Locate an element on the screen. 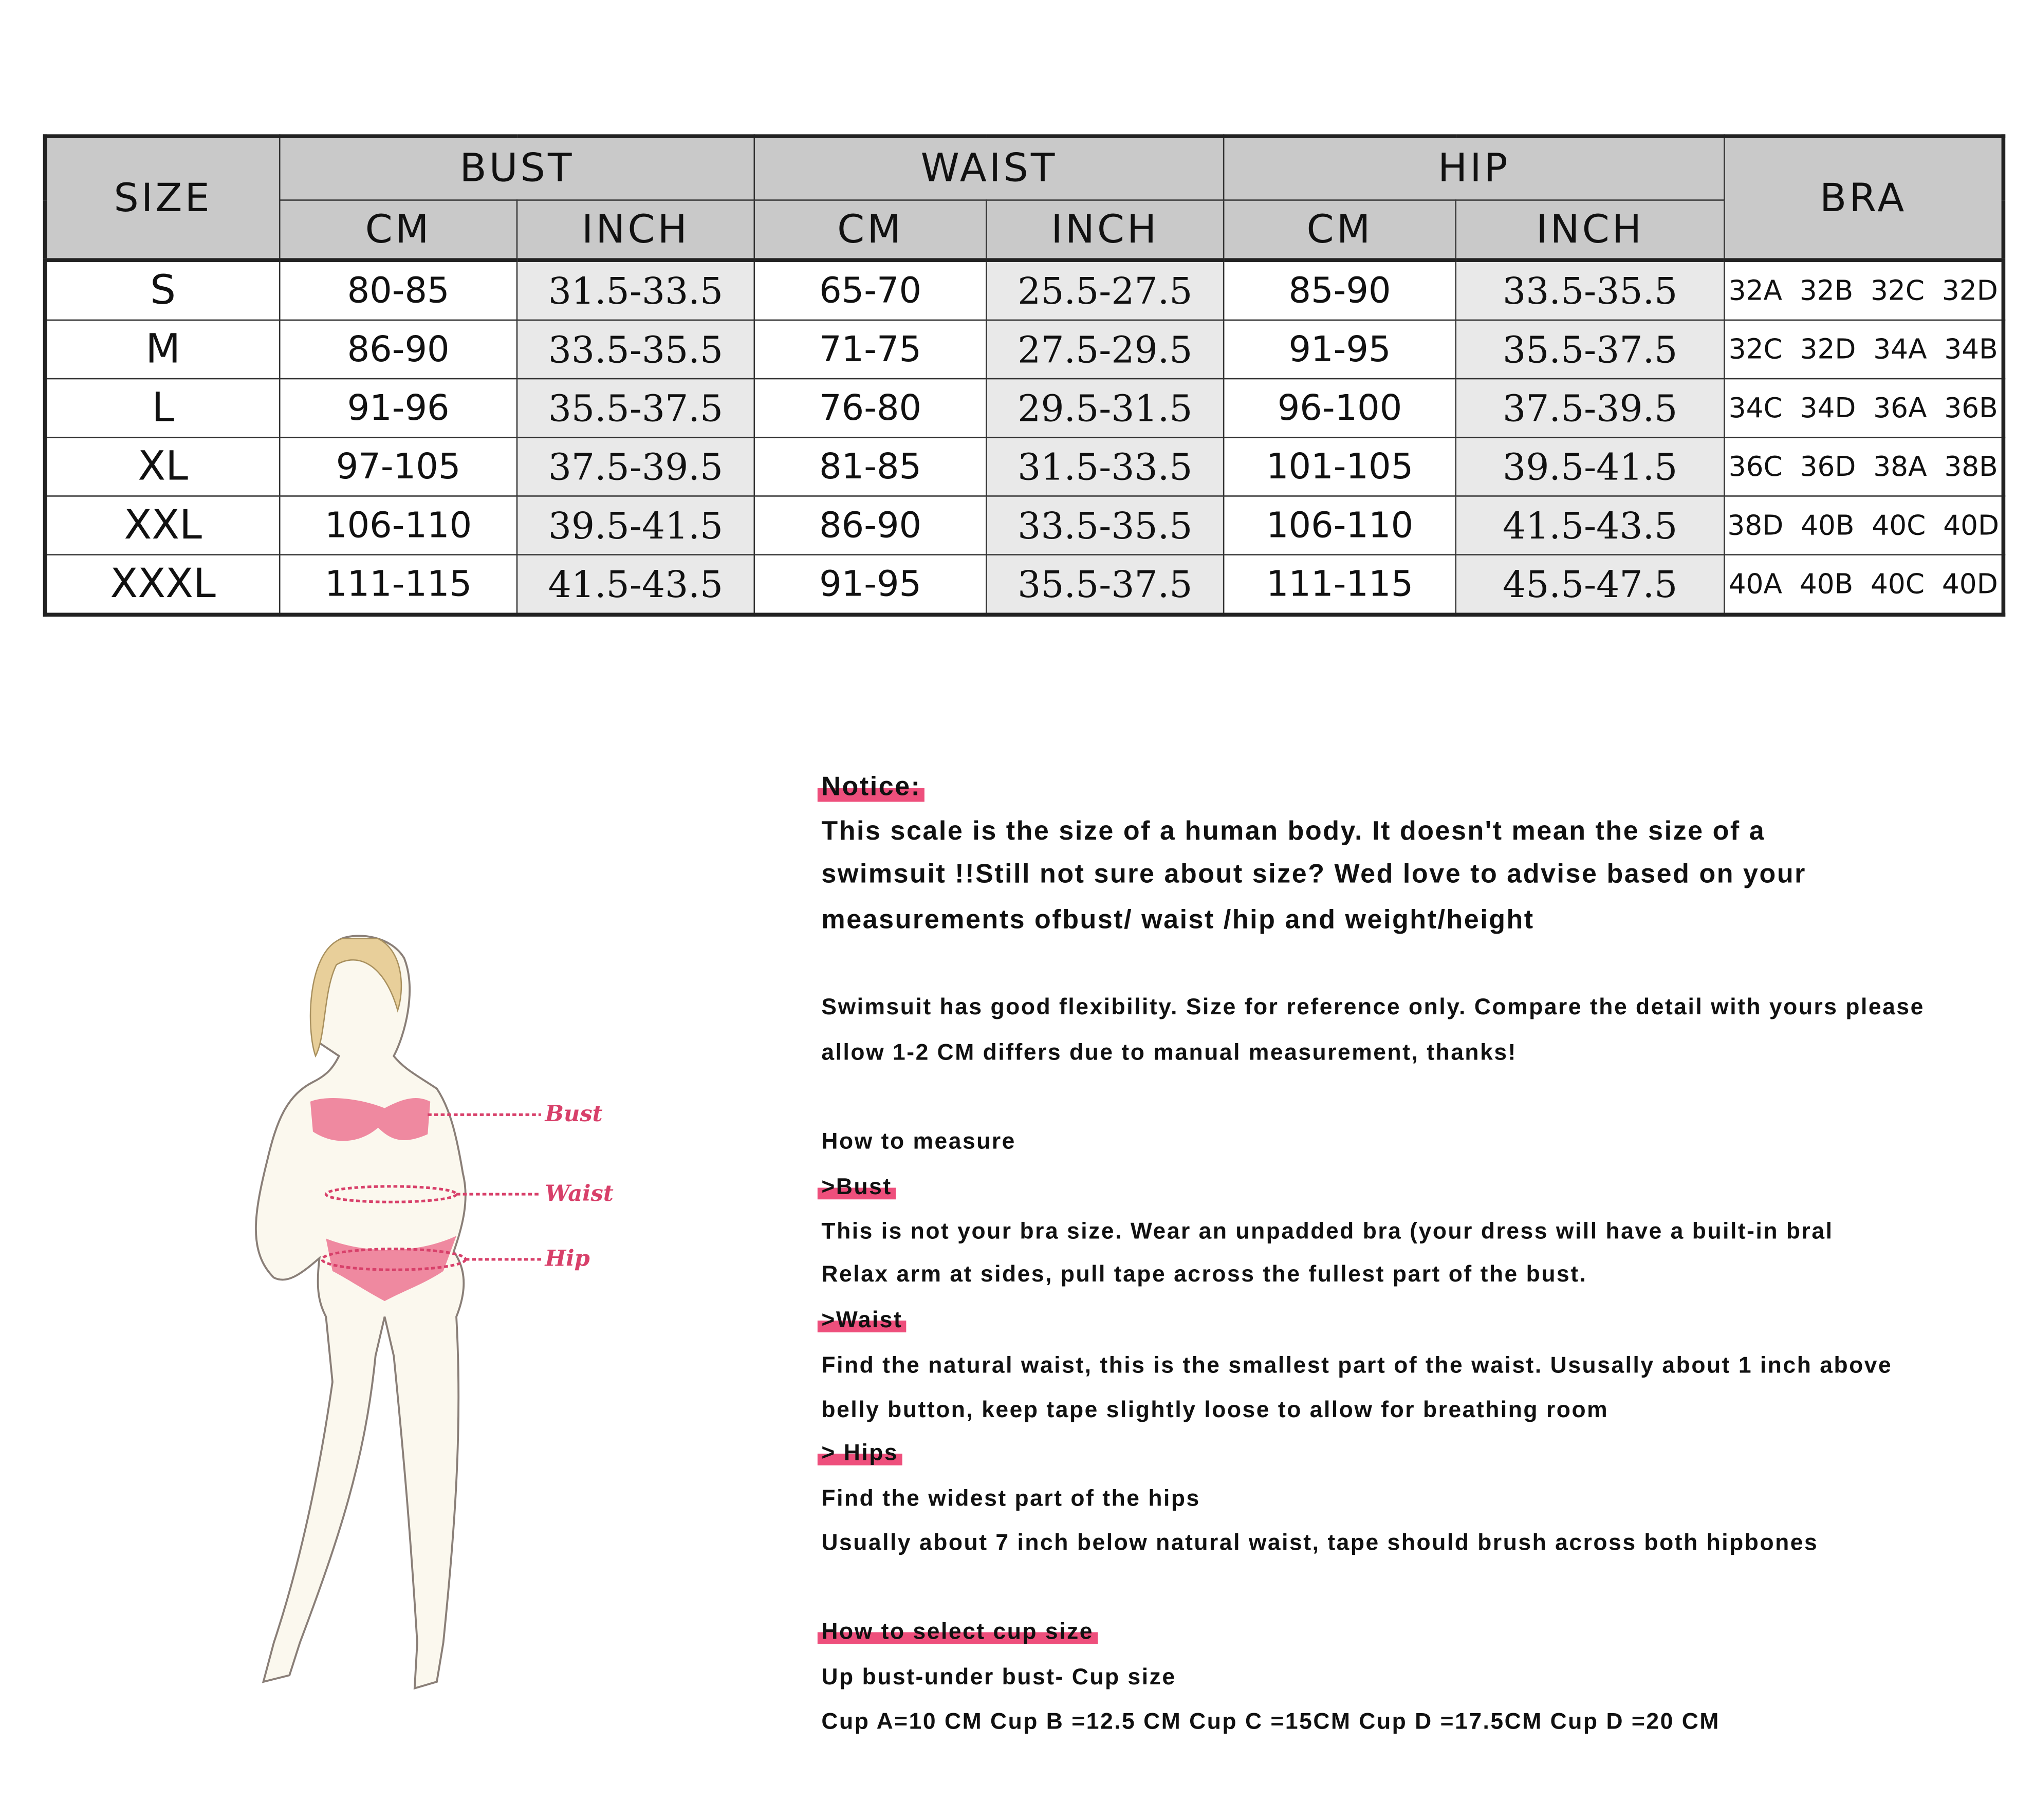 Image resolution: width=2034 pixels, height=1820 pixels. cell-hip-cm: 85-90 is located at coordinates (1340, 290).